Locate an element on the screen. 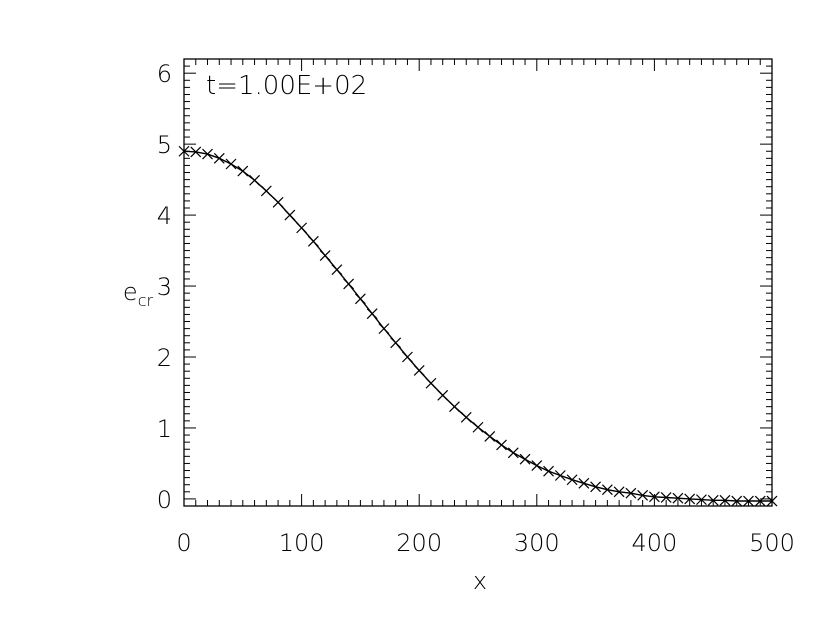 The width and height of the screenshot is (830, 624). x-tick-label: 400 is located at coordinates (654, 543).